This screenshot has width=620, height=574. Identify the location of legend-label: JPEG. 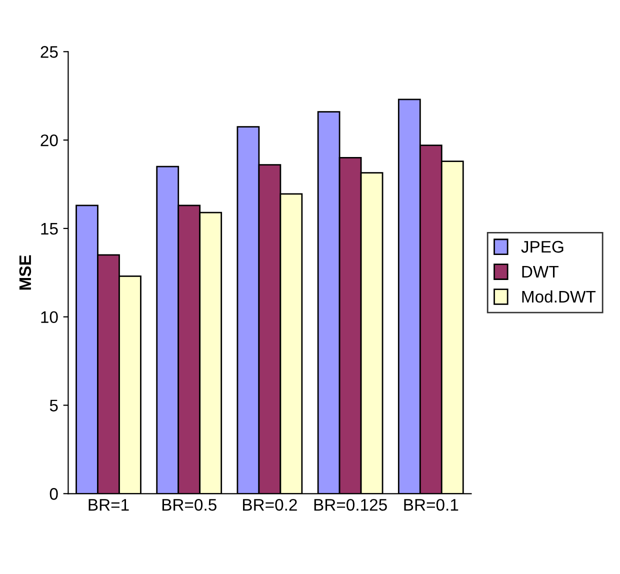
(542, 246).